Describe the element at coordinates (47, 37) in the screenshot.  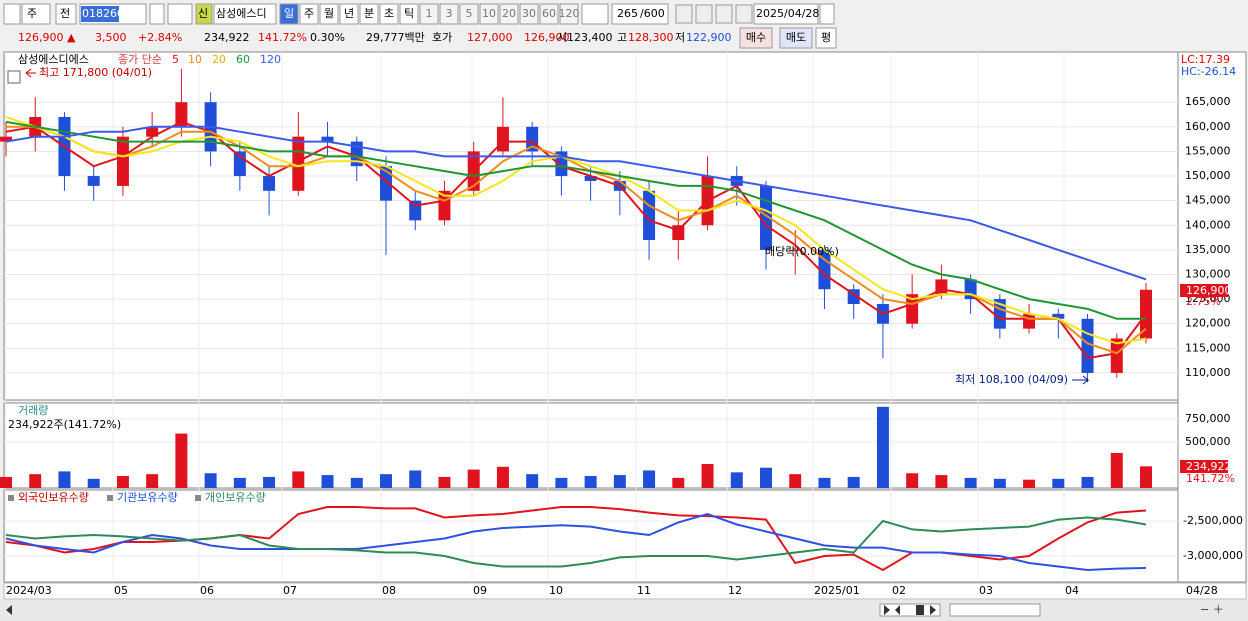
I see `quote-price: 126,900 ▲` at that location.